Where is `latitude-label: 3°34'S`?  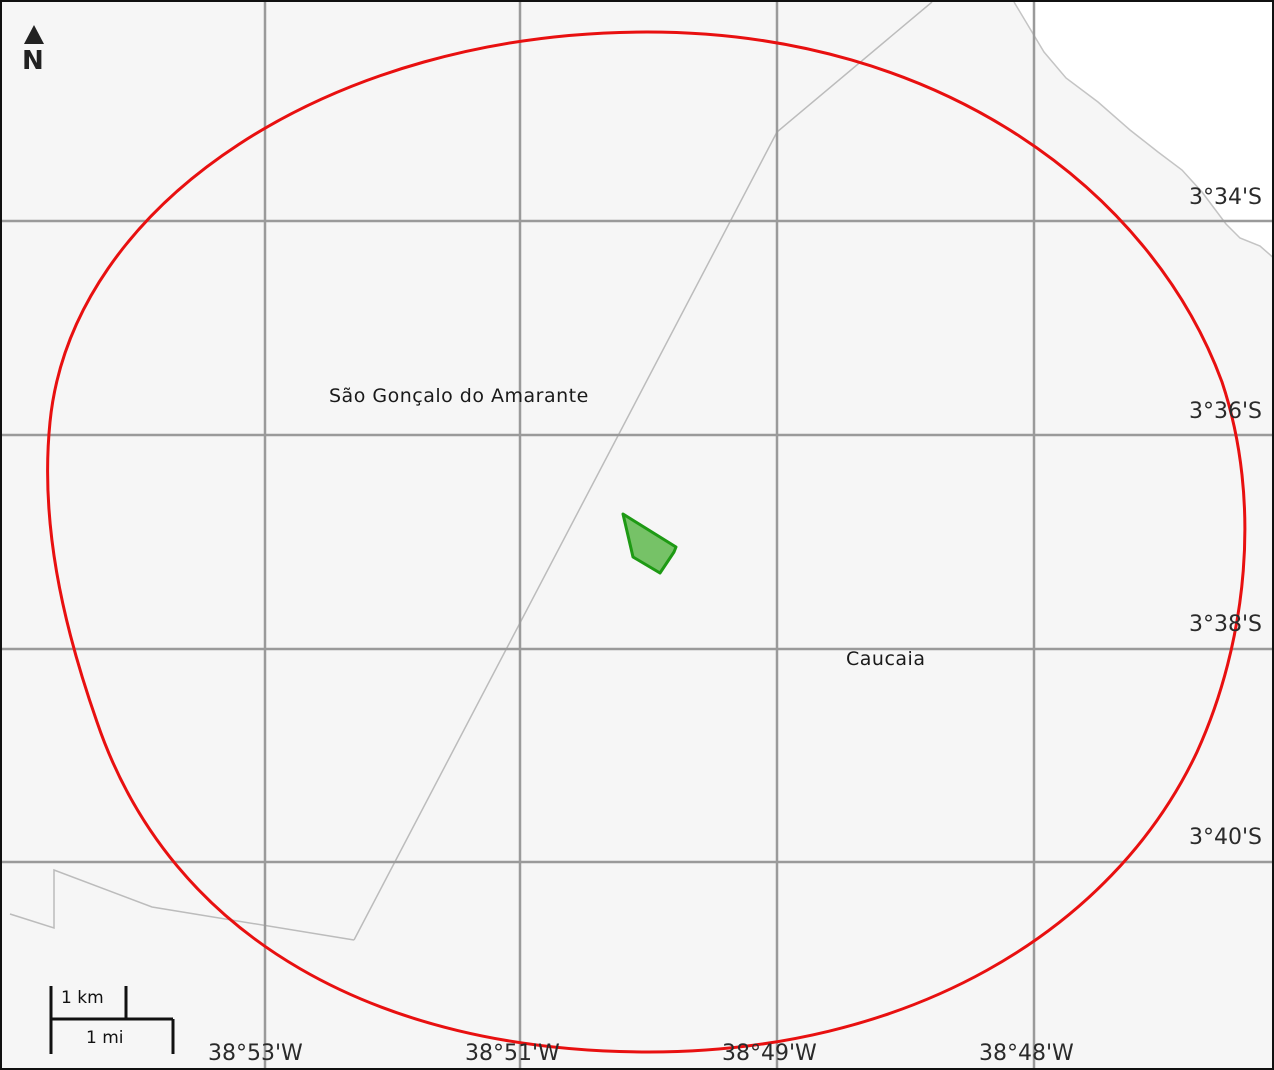
latitude-label: 3°34'S is located at coordinates (1226, 197).